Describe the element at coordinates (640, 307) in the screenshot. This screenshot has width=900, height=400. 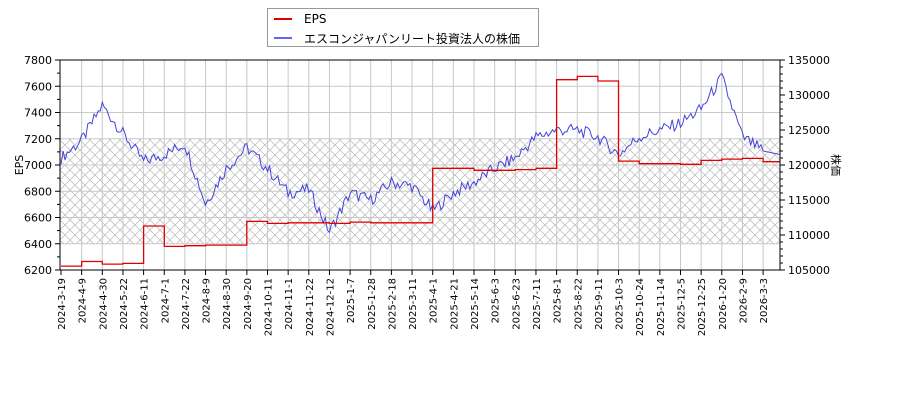
I see `x-tick-label: 2025-10-24` at that location.